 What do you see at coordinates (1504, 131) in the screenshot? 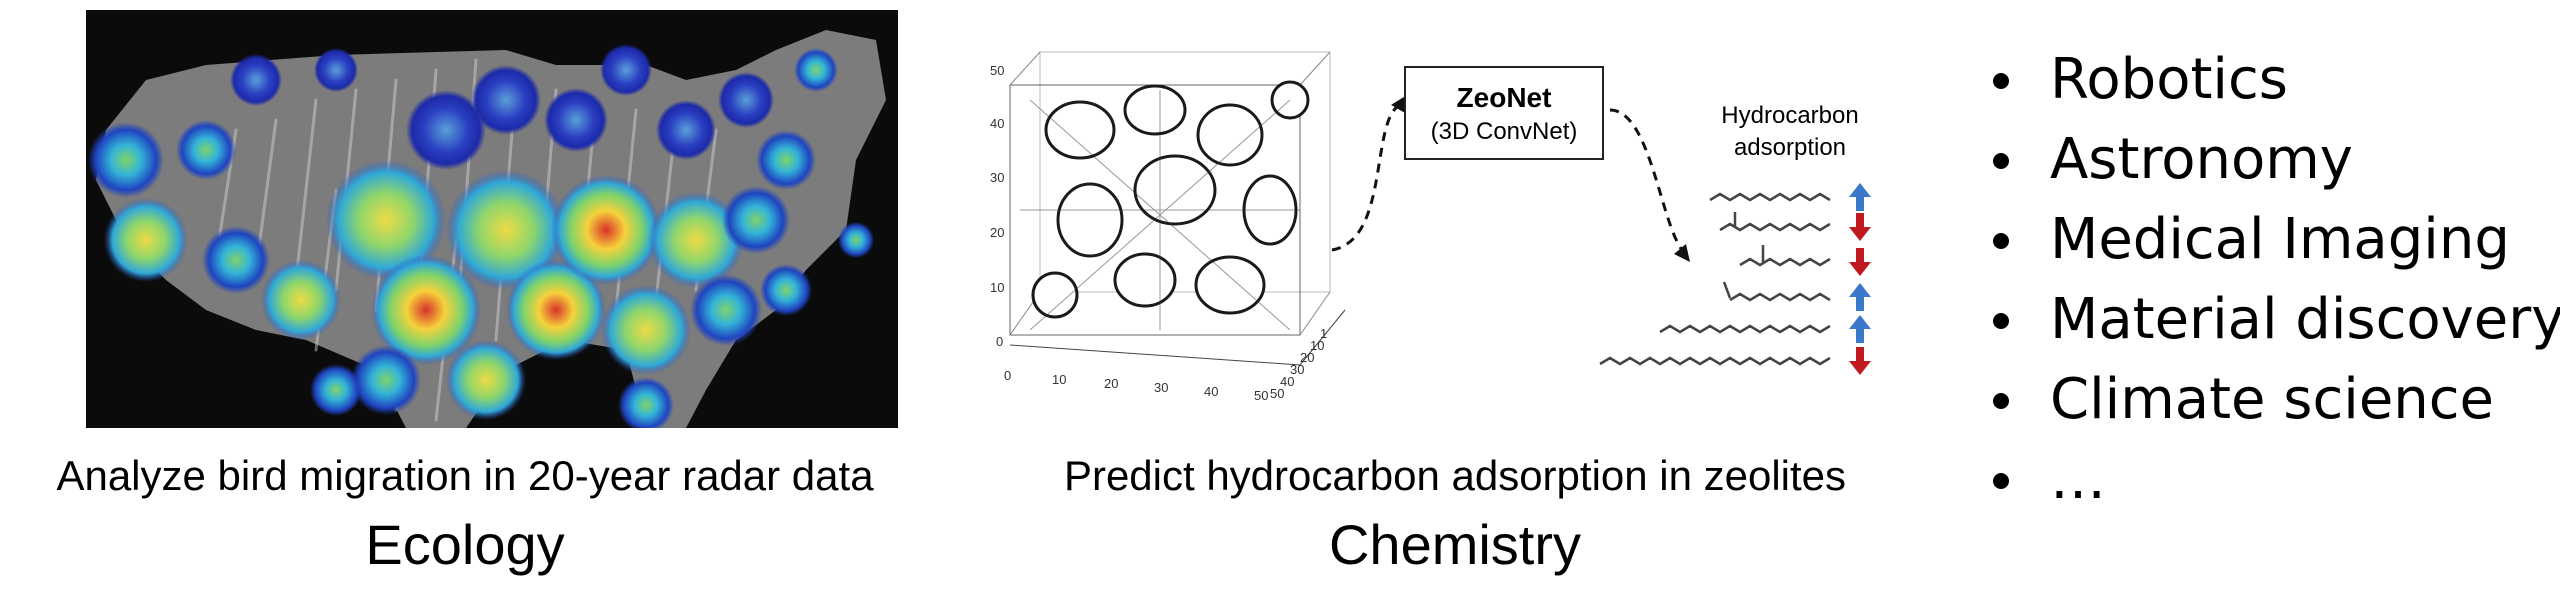
I see `model-subtitle: (3D ConvNet)` at bounding box center [1504, 131].